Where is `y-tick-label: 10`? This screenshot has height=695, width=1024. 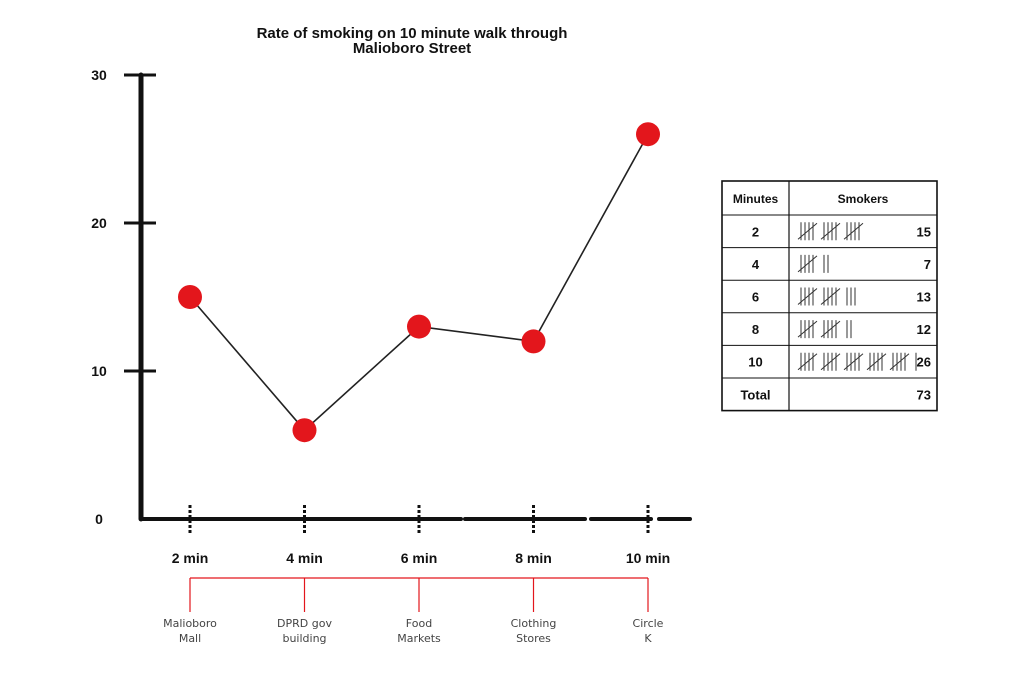
y-tick-label: 10 is located at coordinates (99, 371).